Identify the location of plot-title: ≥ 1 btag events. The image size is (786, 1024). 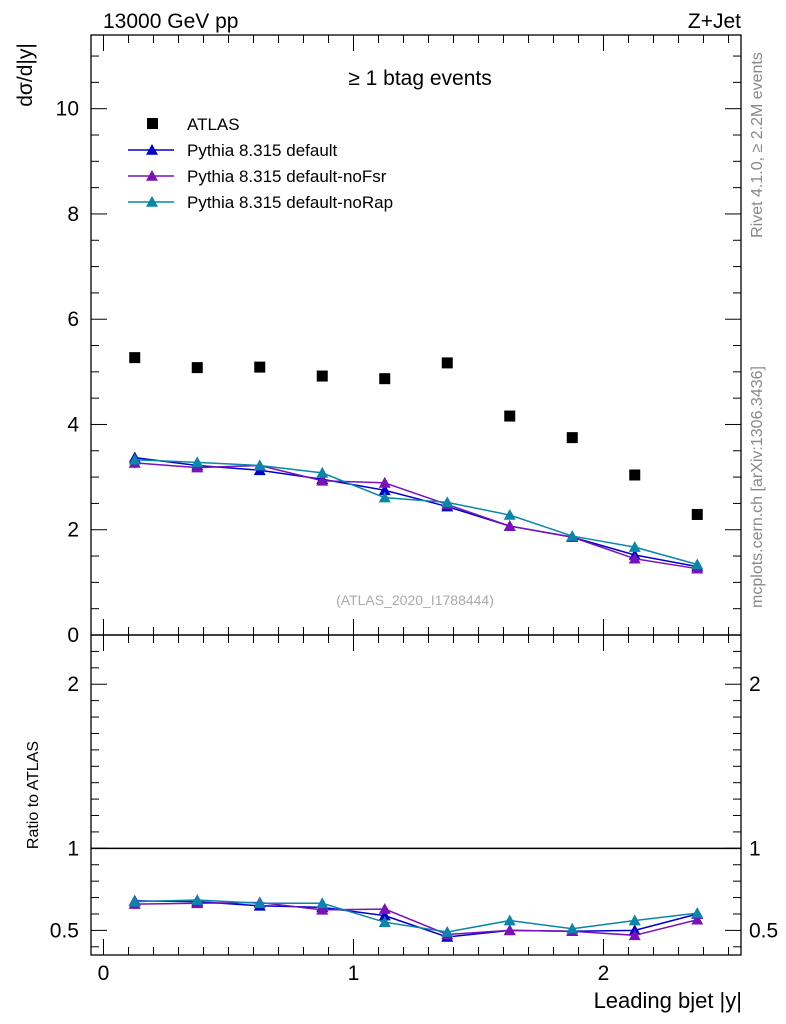
(419, 78).